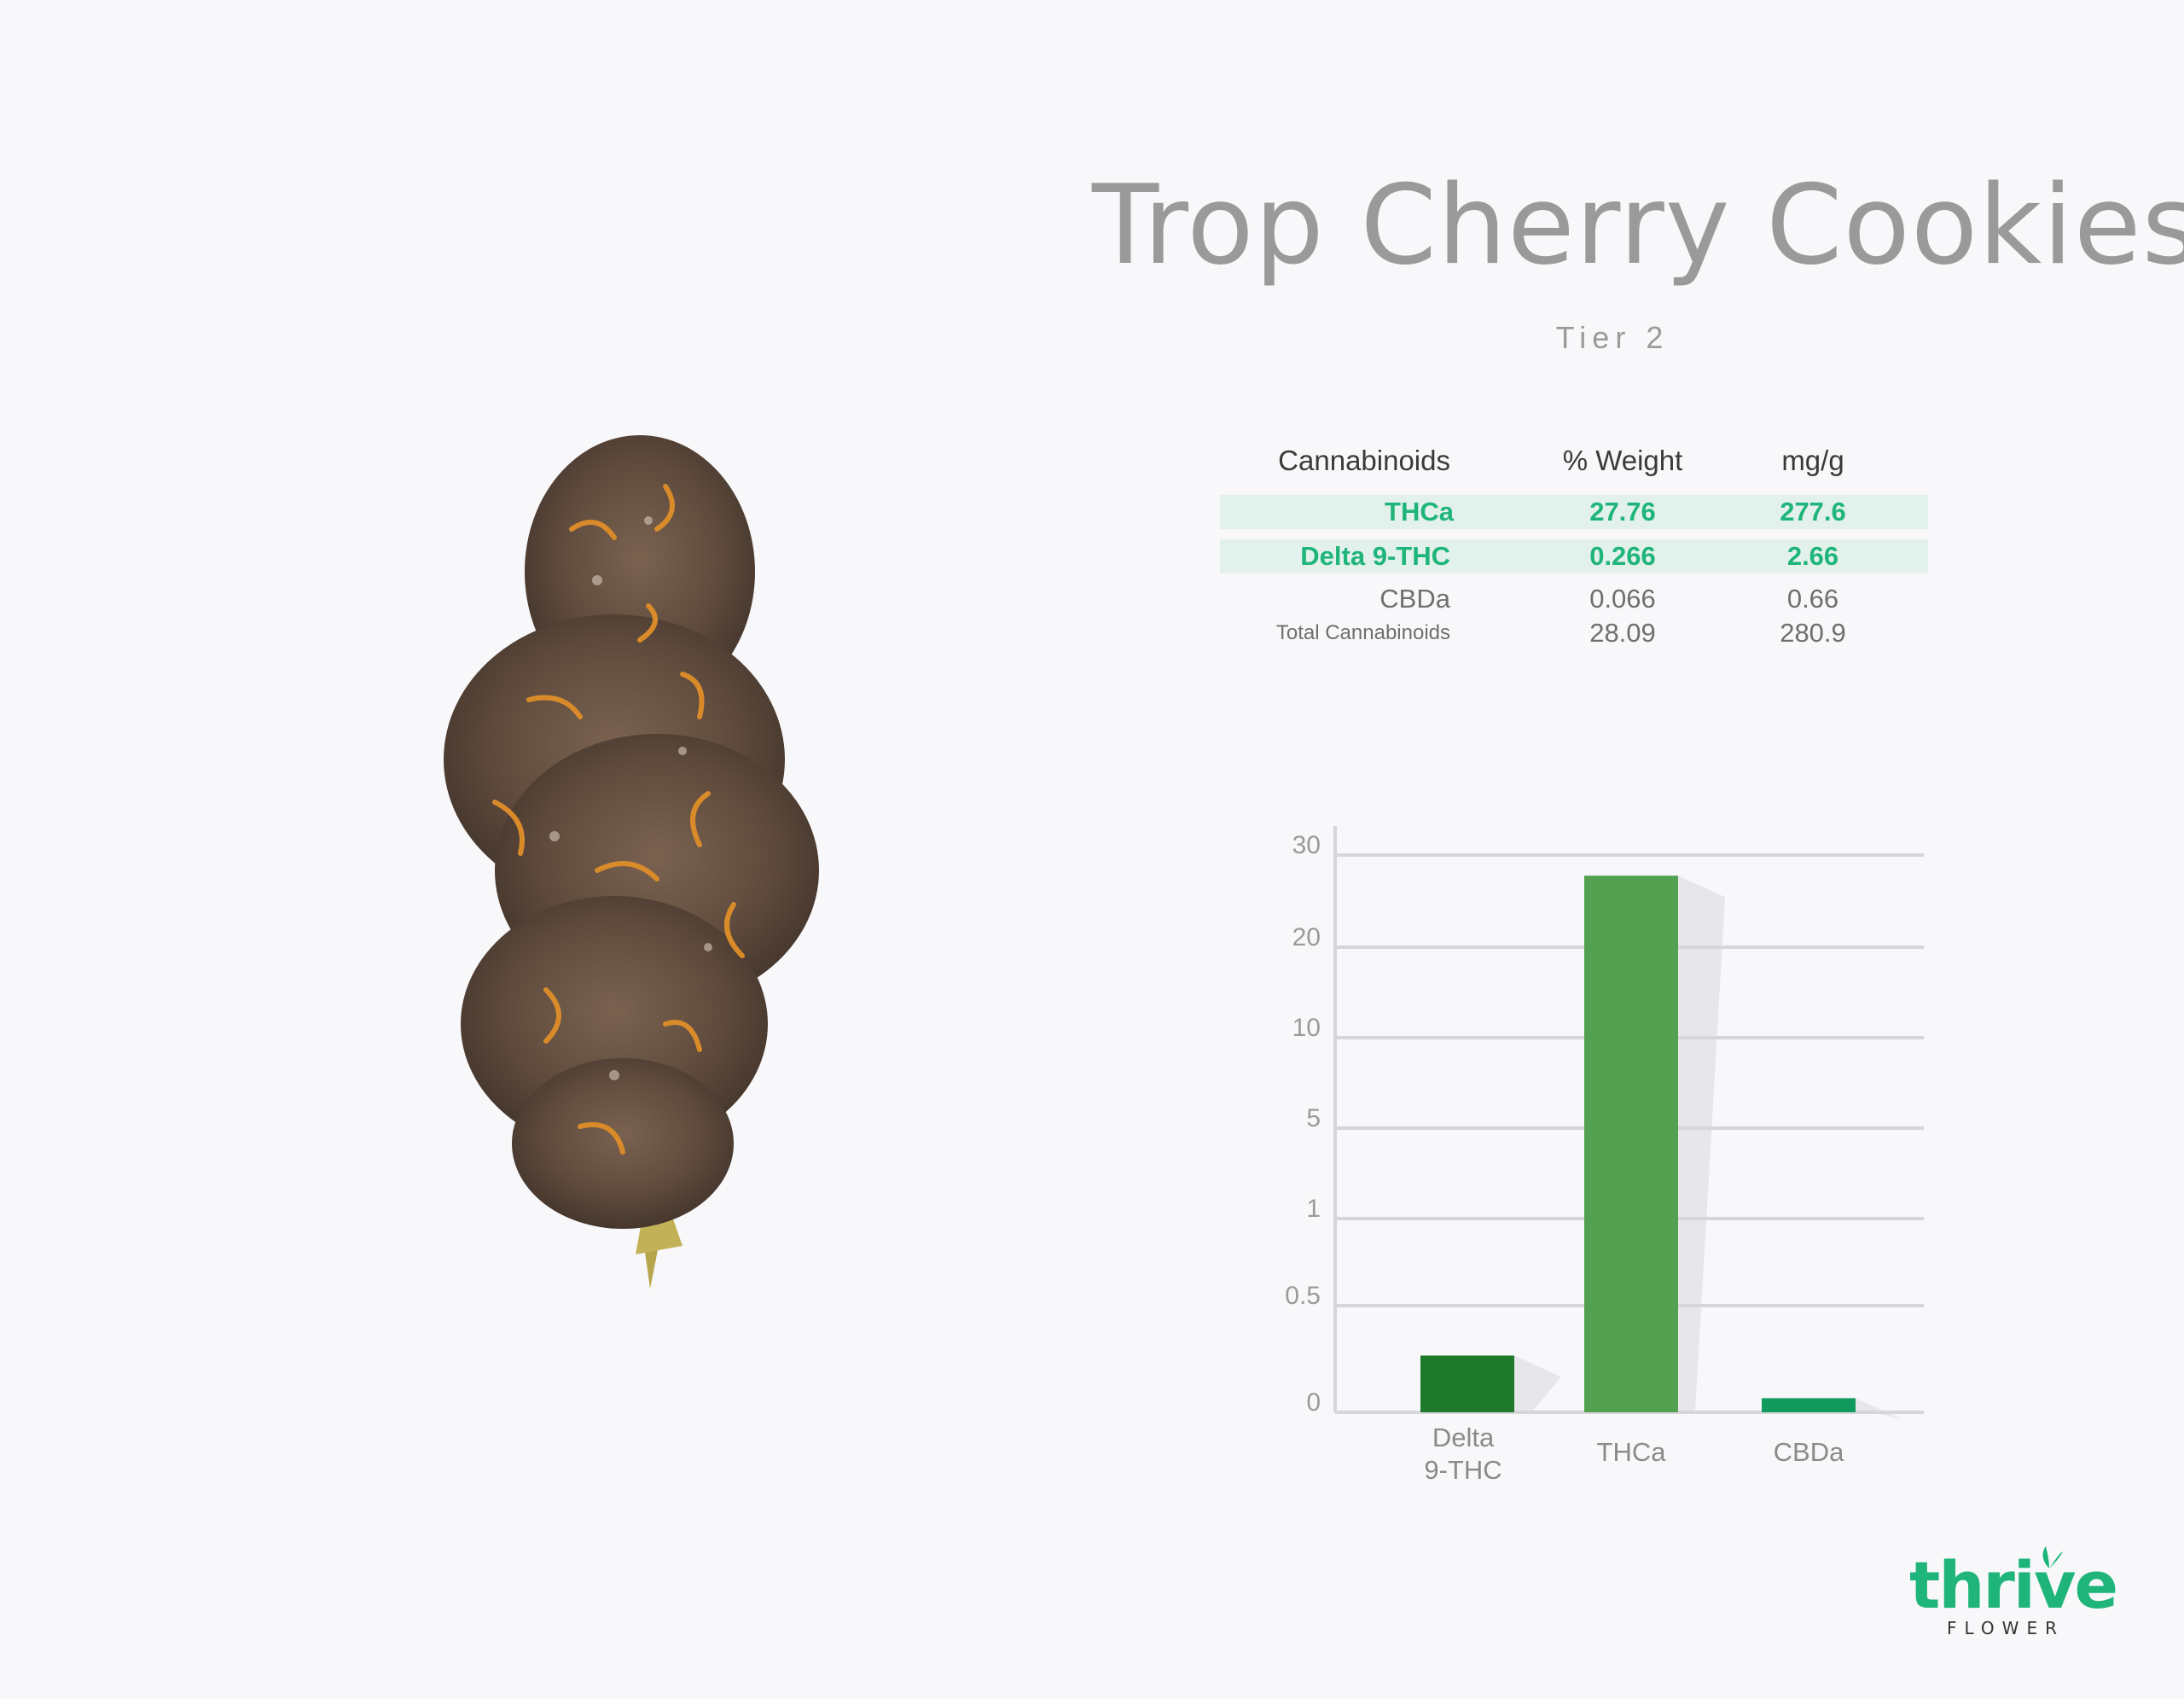  What do you see at coordinates (1574, 512) in the screenshot?
I see `table-row: THCa 27.76 277.6` at bounding box center [1574, 512].